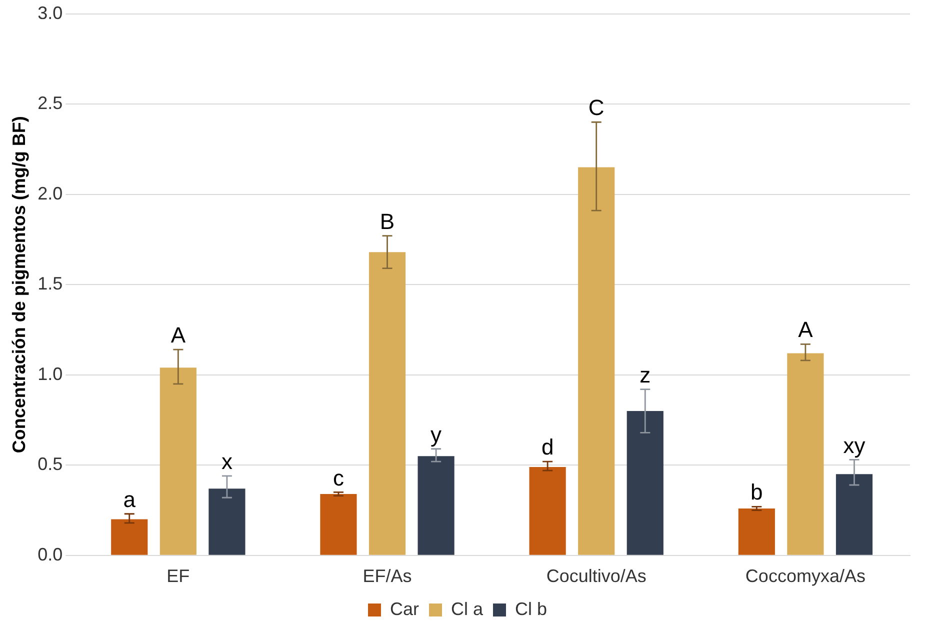 This screenshot has width=930, height=634. I want to click on y-tick-label: 0.0, so click(50, 554).